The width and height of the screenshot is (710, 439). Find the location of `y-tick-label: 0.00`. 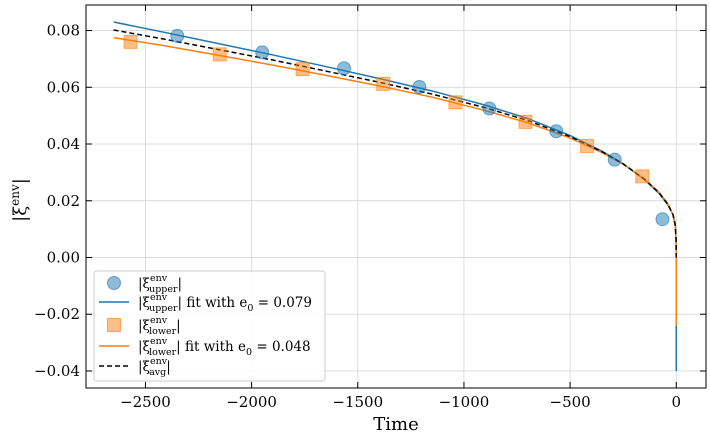

y-tick-label: 0.00 is located at coordinates (63, 257).